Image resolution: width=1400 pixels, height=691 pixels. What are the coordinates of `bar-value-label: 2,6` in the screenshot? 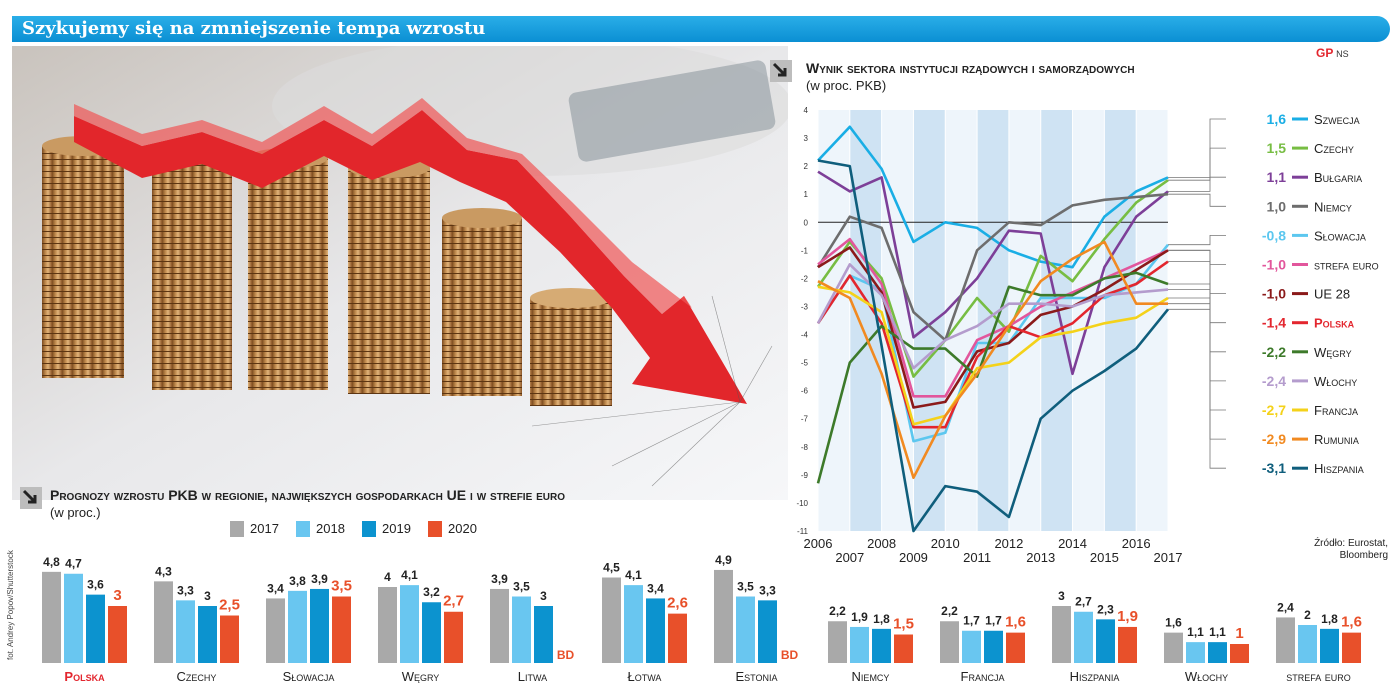 It's located at (677, 603).